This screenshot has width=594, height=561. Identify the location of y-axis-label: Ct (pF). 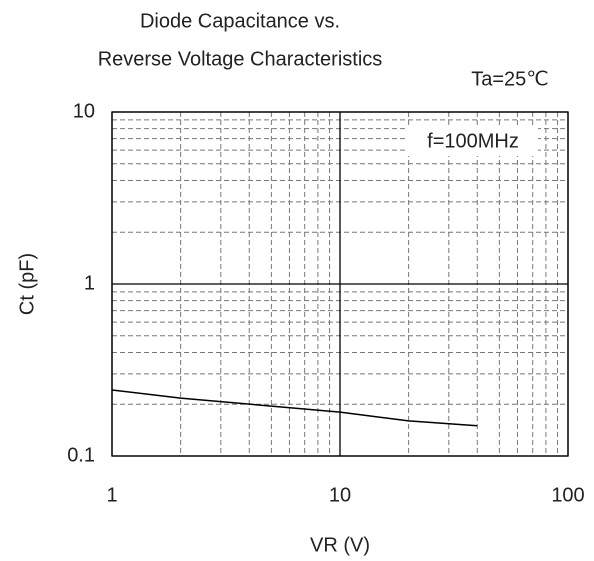
(27, 284).